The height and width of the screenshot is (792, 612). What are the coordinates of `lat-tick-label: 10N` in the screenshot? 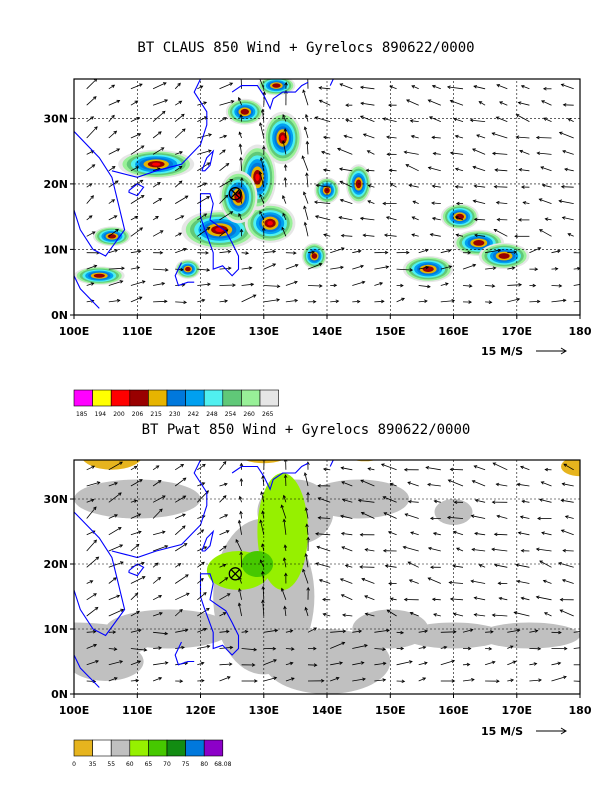 It's located at (55, 629).